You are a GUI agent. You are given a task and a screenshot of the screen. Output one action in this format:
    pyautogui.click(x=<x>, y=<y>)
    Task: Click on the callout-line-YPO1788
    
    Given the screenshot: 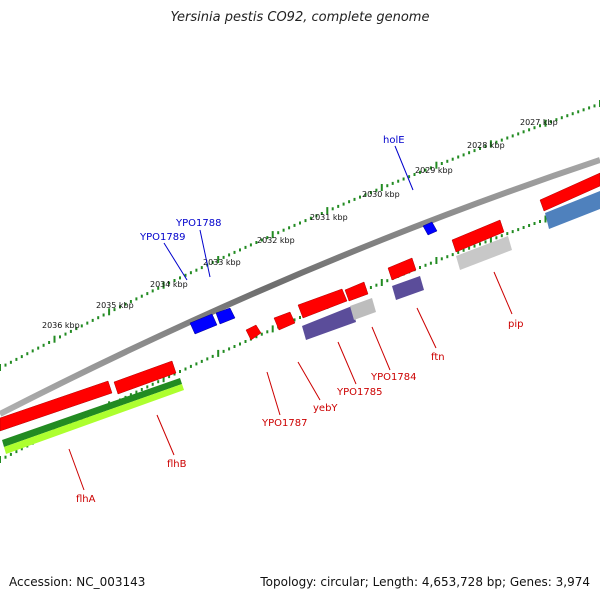 What is the action you would take?
    pyautogui.click(x=205, y=253)
    